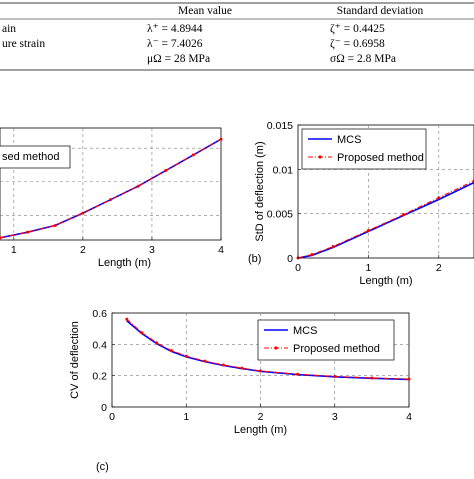 The height and width of the screenshot is (479, 474). I want to click on y-tick-label: 0.4, so click(99, 345).